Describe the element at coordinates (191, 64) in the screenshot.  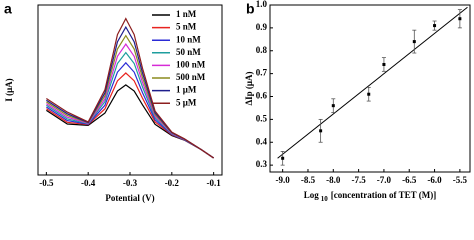
I see `legend-label: 100 nM` at that location.